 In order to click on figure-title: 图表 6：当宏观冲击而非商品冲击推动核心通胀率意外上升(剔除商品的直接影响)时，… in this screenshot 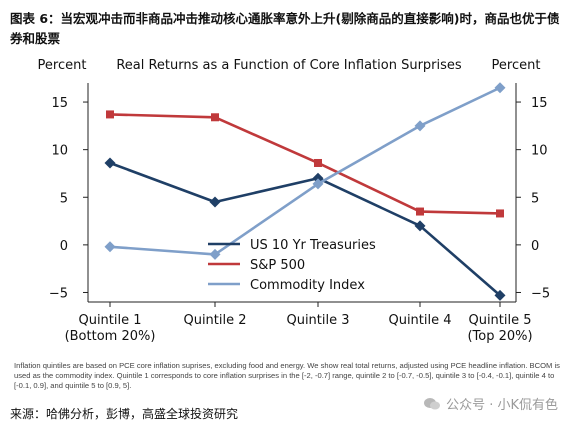, I will do `click(285, 28)`.